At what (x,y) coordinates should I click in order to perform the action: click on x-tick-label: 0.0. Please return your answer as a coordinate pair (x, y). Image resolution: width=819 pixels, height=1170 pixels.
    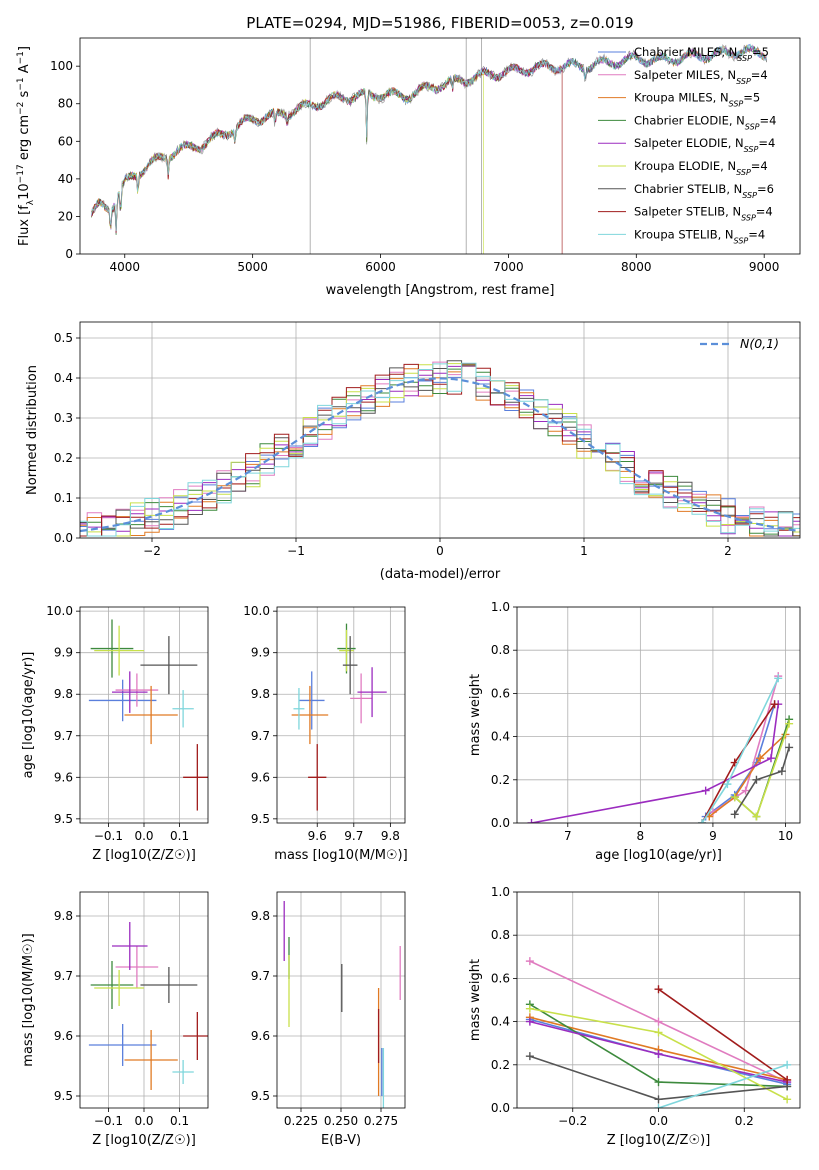
    Looking at the image, I should click on (658, 1121).